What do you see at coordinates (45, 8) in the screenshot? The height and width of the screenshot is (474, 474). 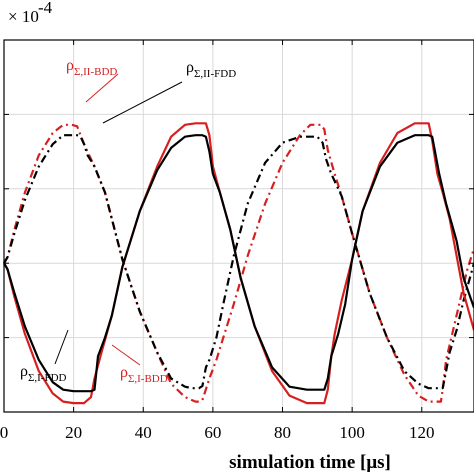 I see `y-exponent-power: -4` at bounding box center [45, 8].